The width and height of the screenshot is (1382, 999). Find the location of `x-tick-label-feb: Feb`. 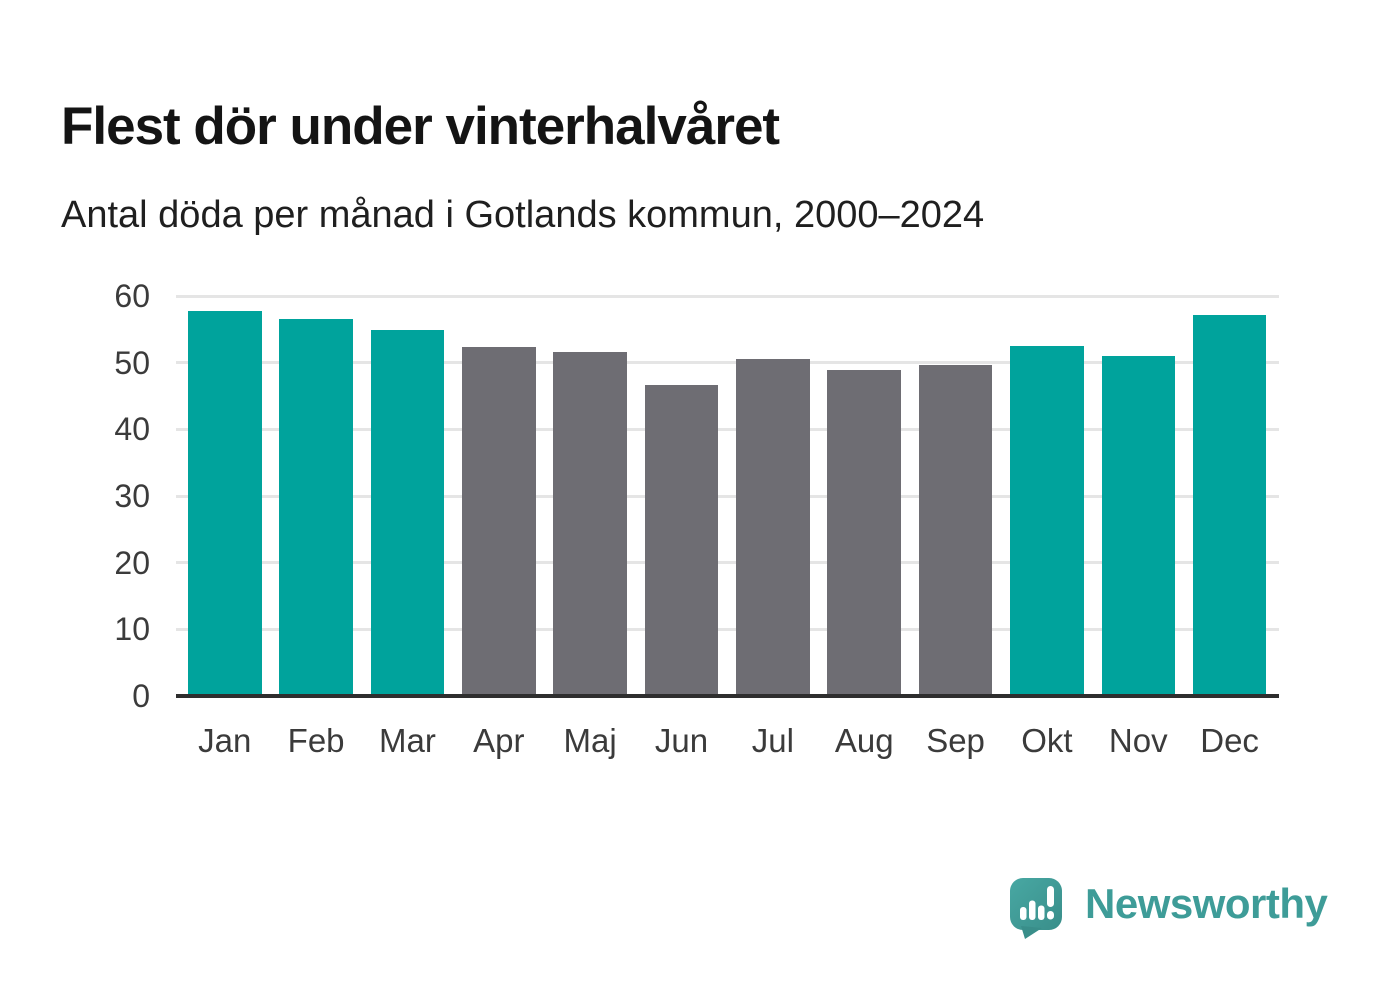

x-tick-label-feb: Feb is located at coordinates (316, 740).